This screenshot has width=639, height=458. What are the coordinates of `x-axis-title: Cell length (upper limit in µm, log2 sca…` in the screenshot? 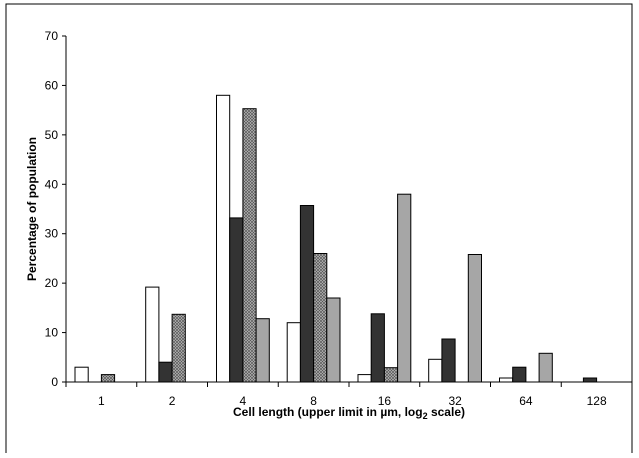 It's located at (349, 413).